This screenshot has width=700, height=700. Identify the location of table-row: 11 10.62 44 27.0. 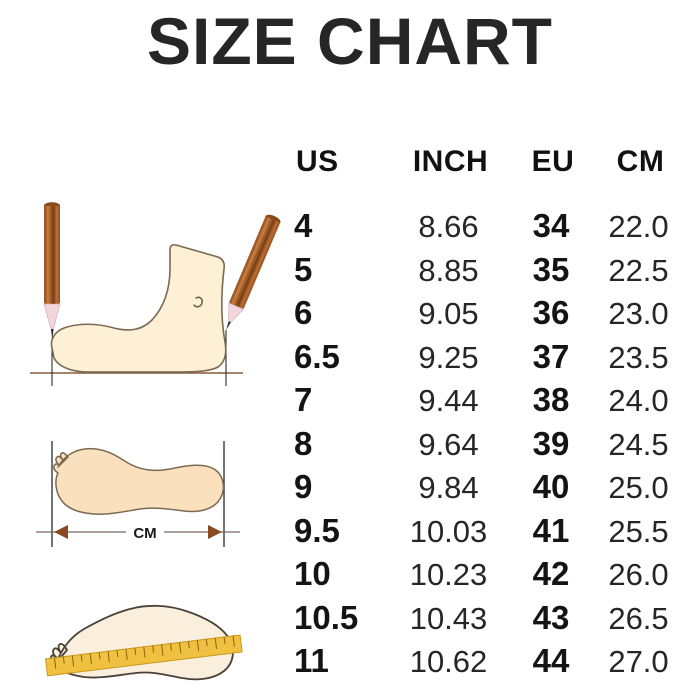
(488, 664).